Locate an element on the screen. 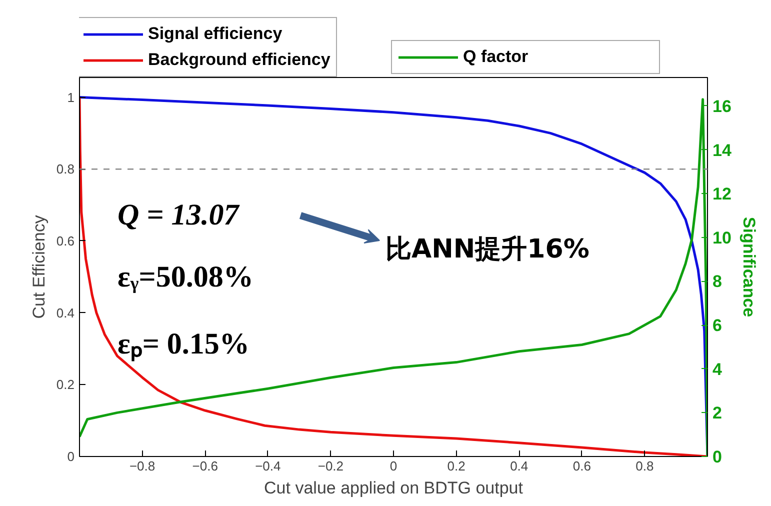  y2-tick-label: 16 is located at coordinates (722, 106).